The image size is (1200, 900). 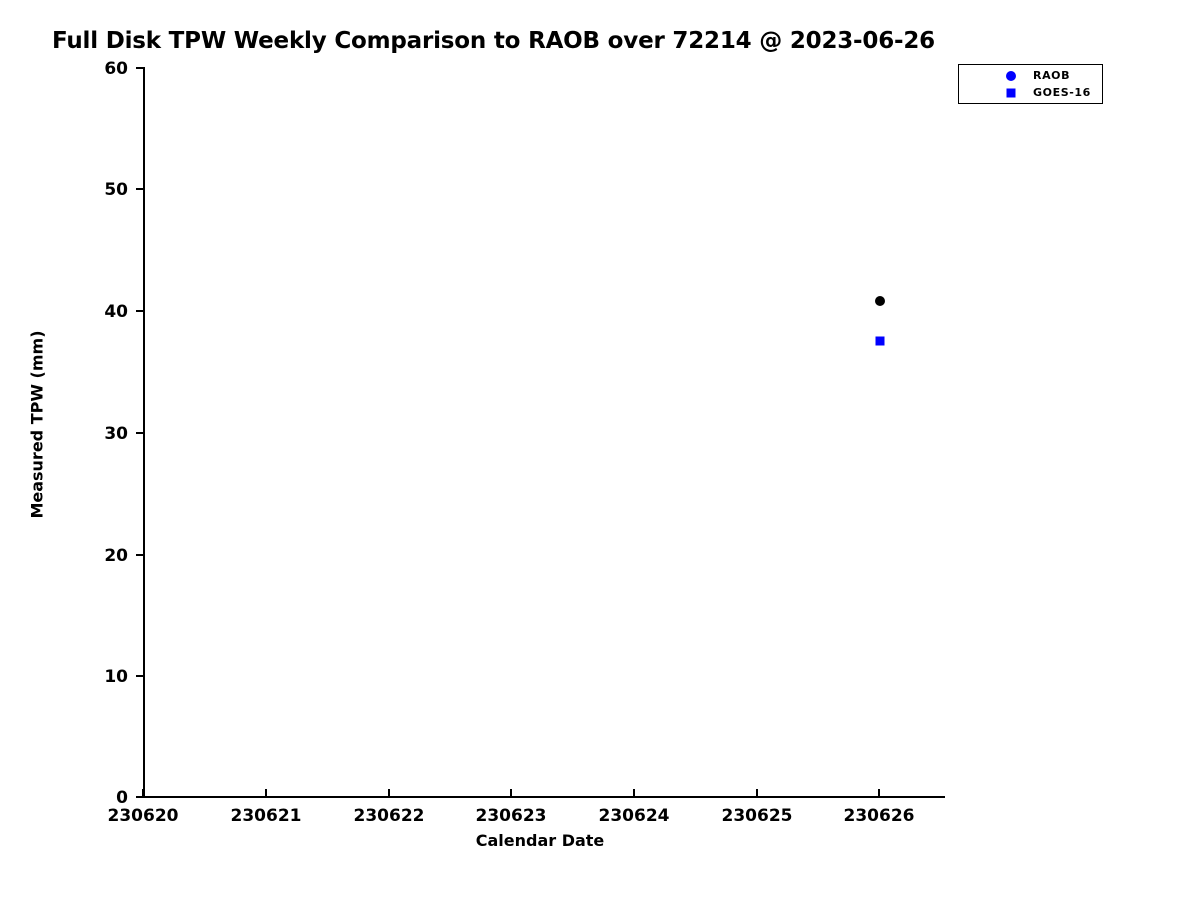 I want to click on x-axis-tick-label: 230620, so click(x=143, y=816).